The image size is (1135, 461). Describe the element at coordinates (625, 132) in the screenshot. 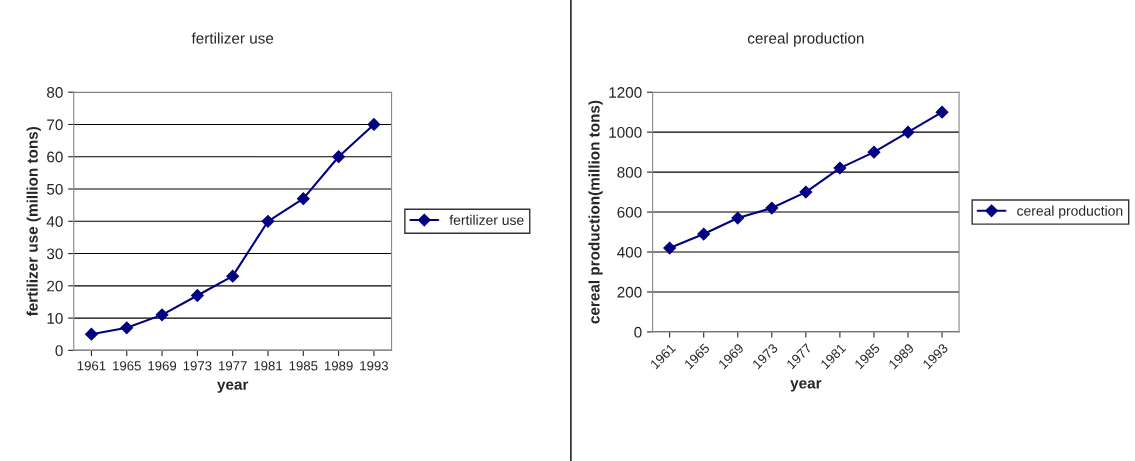

I see `y-tick-label: 1000` at that location.